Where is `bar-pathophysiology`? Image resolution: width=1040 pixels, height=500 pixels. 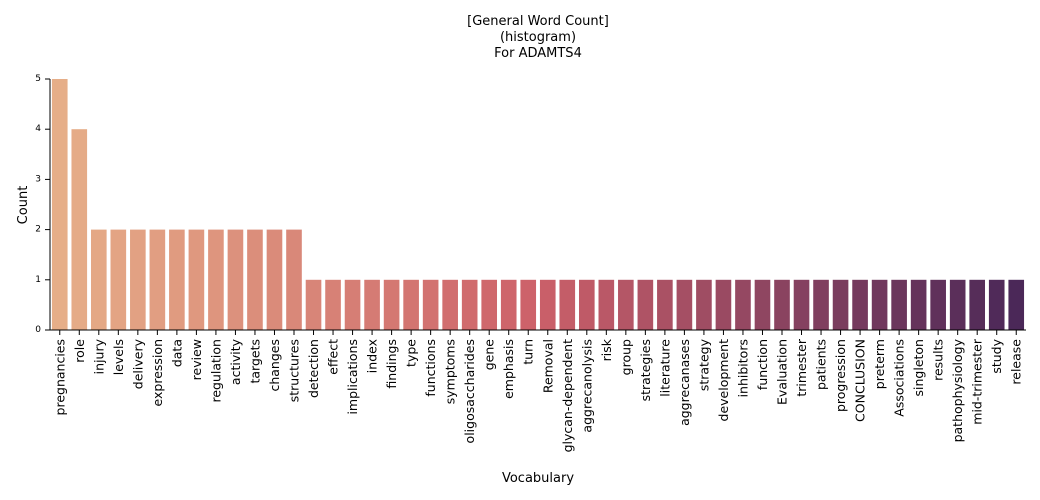 bar-pathophysiology is located at coordinates (957, 304).